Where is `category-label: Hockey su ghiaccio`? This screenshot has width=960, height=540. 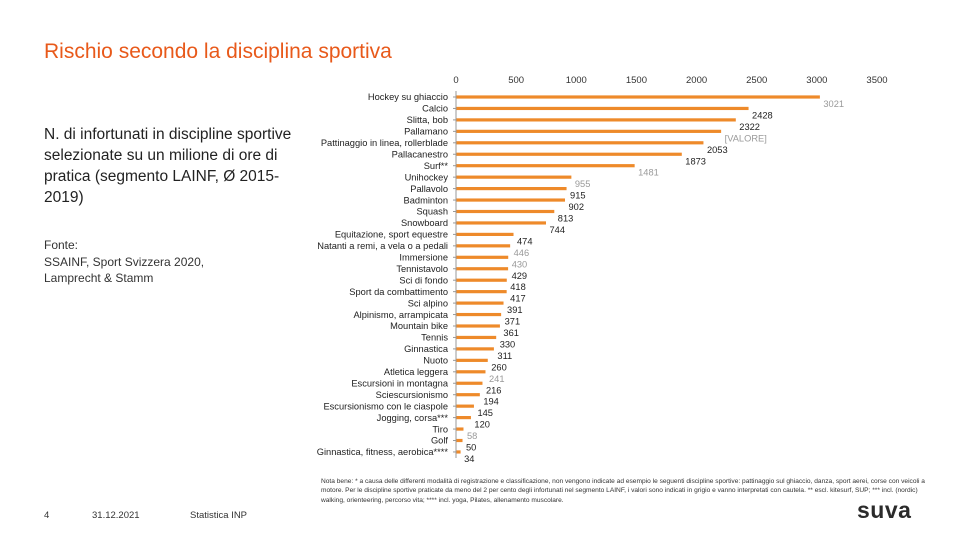
category-label: Hockey su ghiaccio is located at coordinates (408, 97).